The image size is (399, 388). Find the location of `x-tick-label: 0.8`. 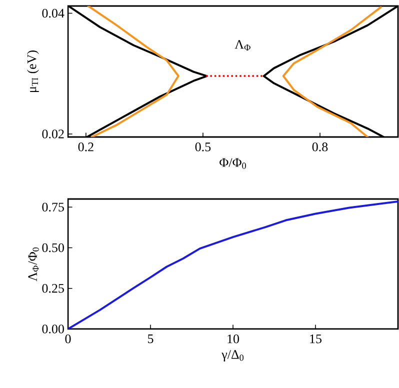

x-tick-label: 0.8 is located at coordinates (320, 147).